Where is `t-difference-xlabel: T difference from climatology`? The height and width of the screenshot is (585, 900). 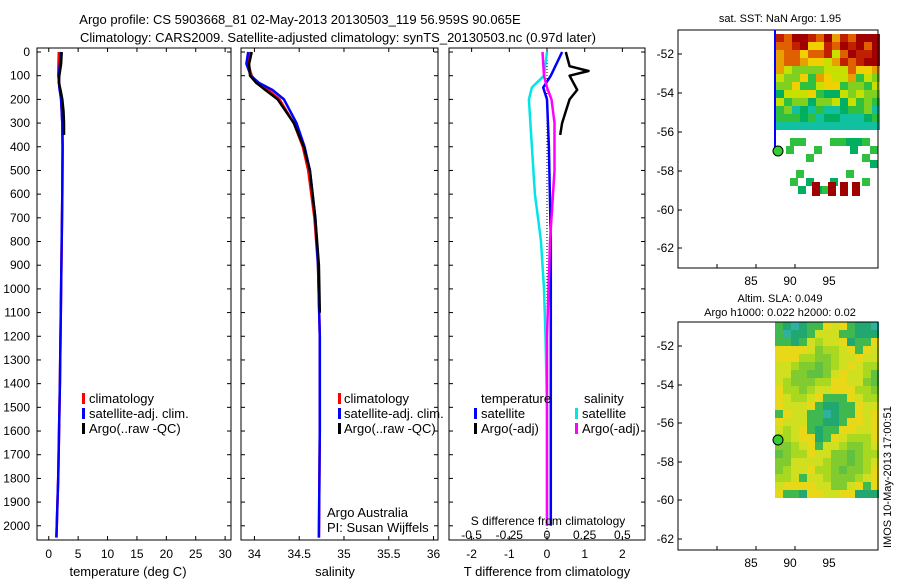
t-difference-xlabel: T difference from climatology is located at coordinates (547, 571).